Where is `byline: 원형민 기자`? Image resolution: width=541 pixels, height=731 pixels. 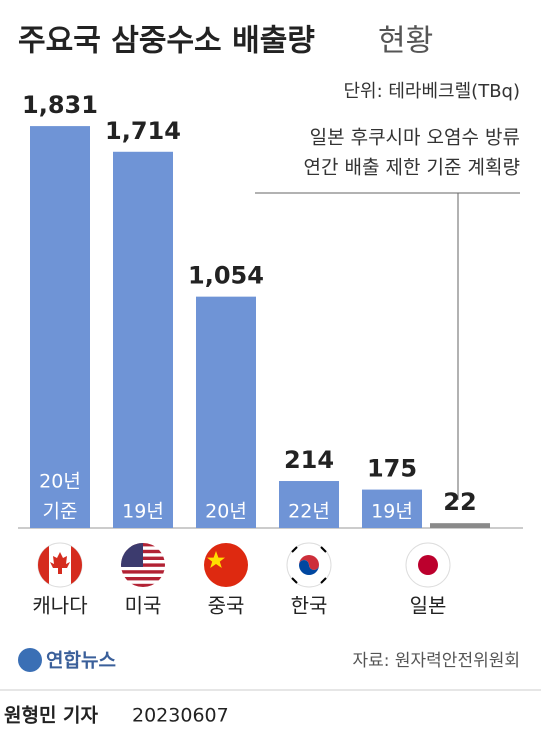
byline: 원형민 기자 is located at coordinates (51, 716).